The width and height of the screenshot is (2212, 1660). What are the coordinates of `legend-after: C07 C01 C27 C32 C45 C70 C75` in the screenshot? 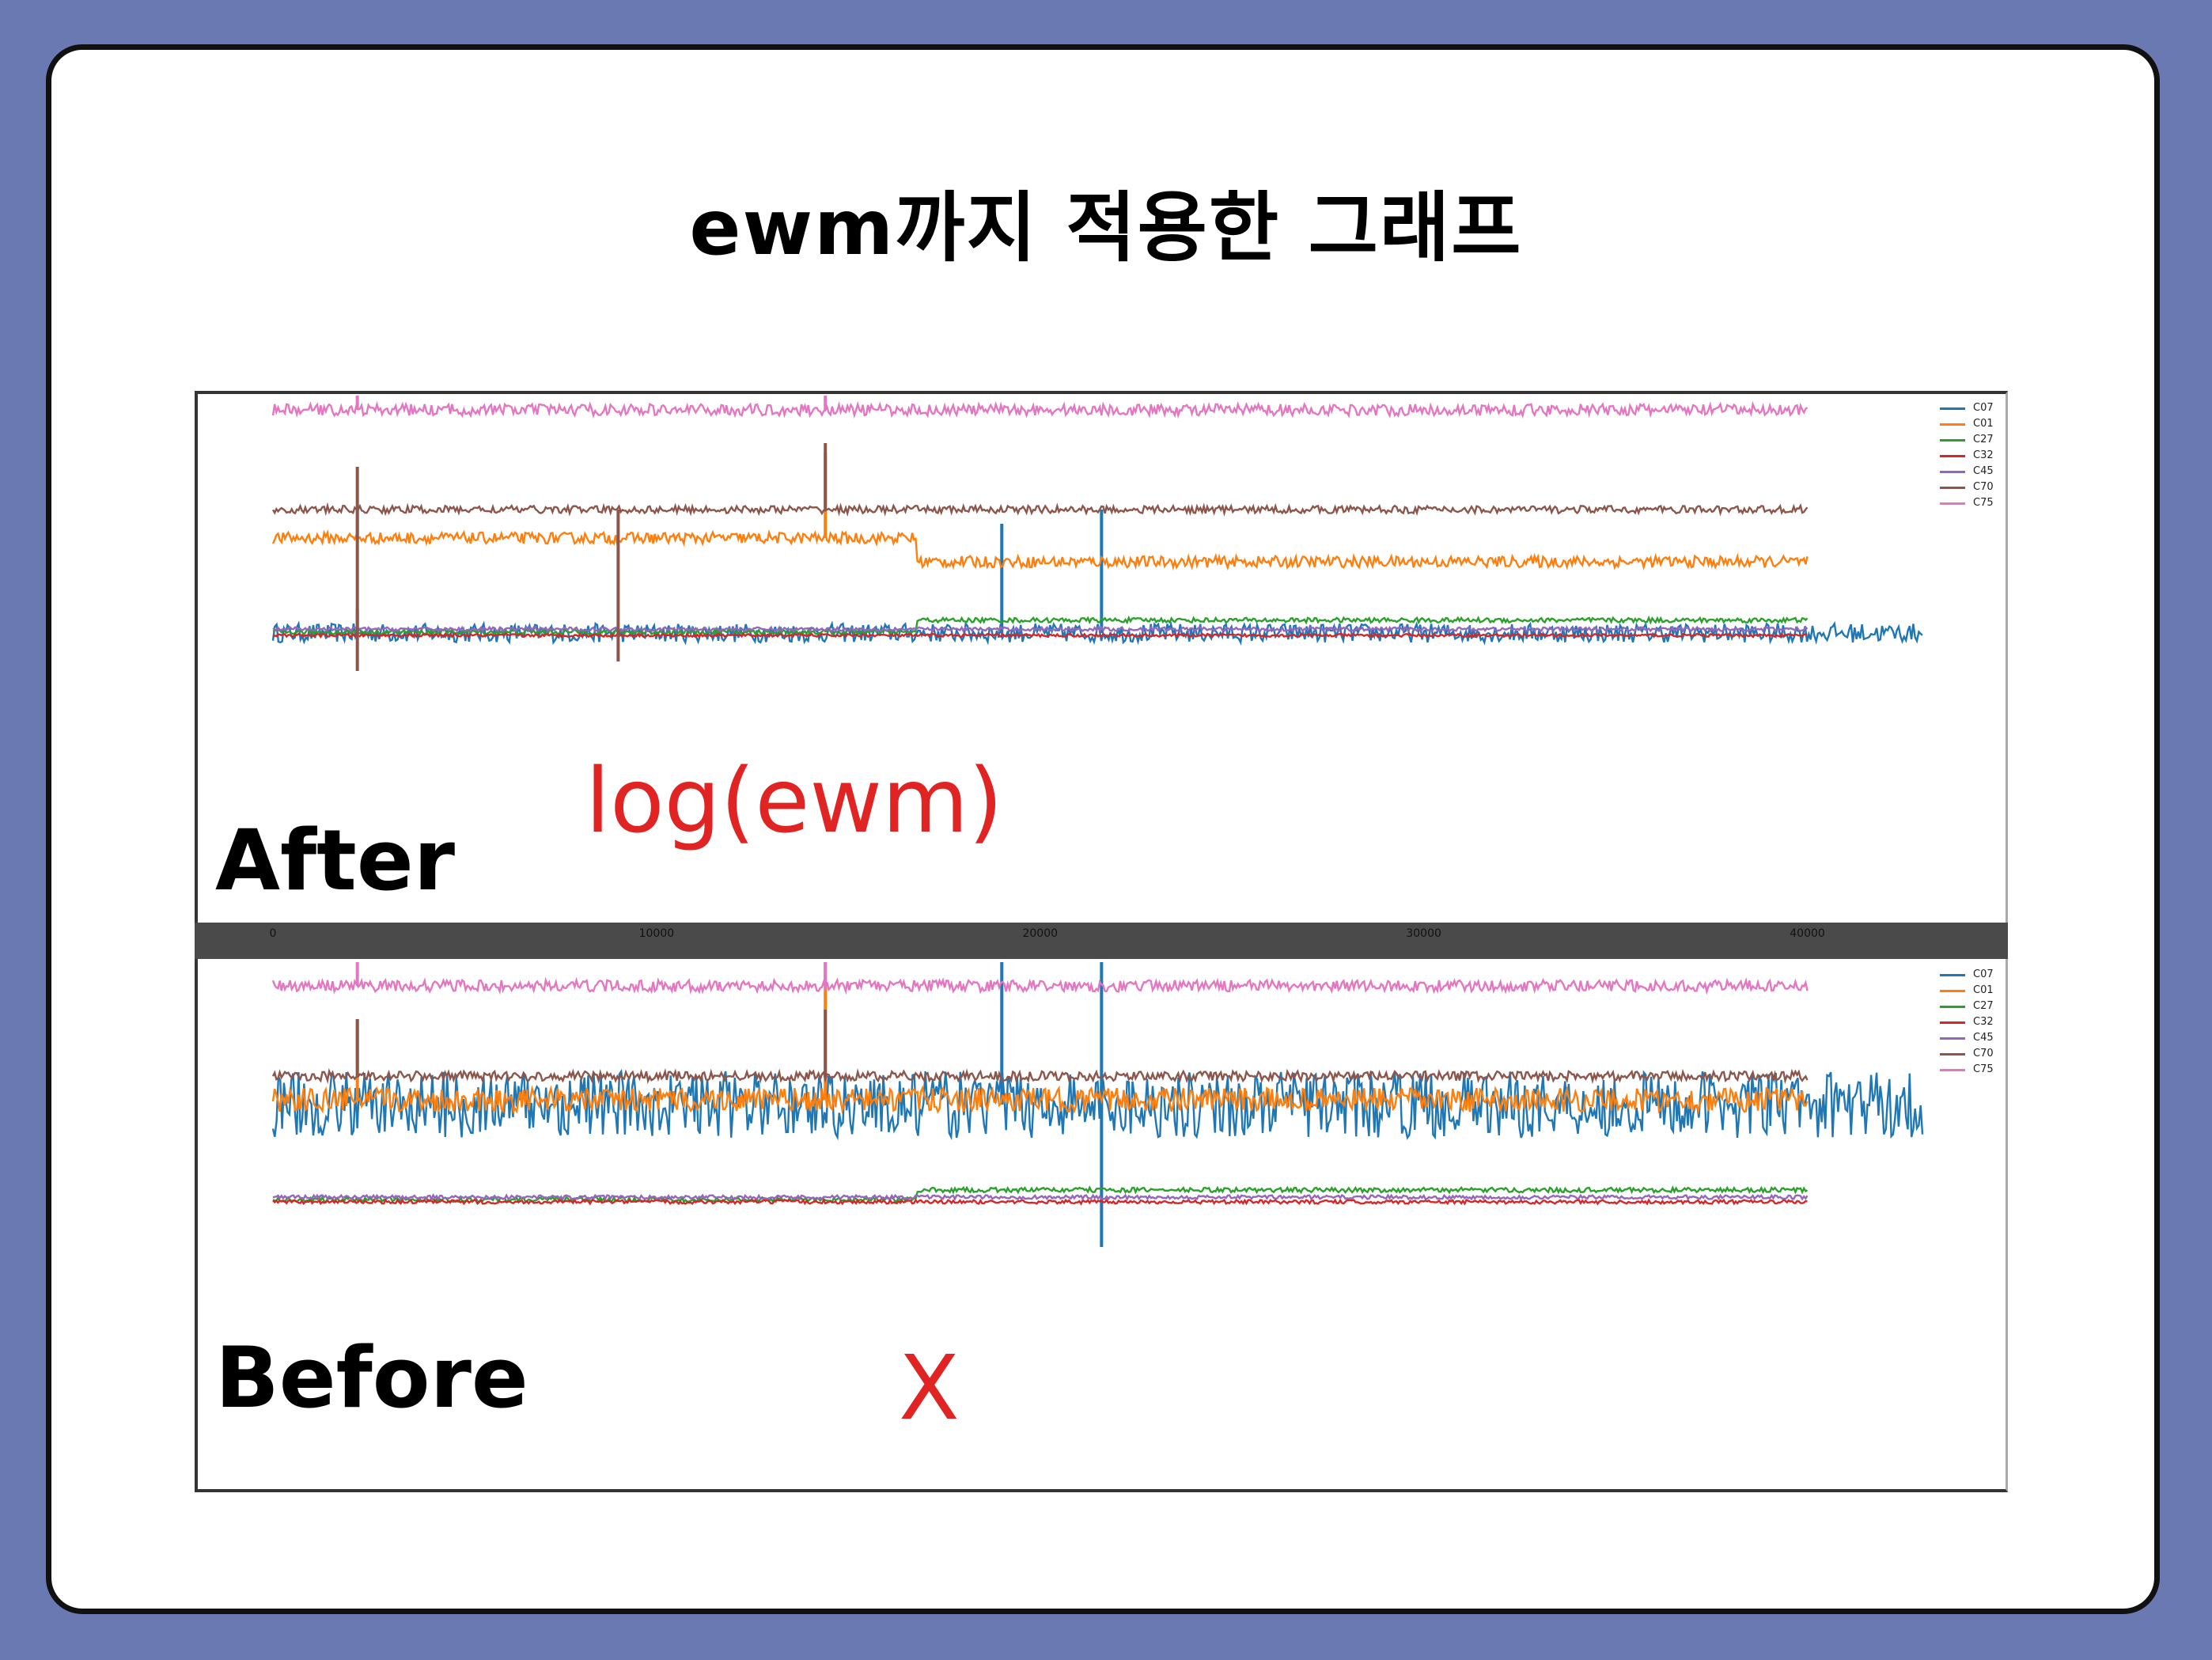 It's located at (1988, 455).